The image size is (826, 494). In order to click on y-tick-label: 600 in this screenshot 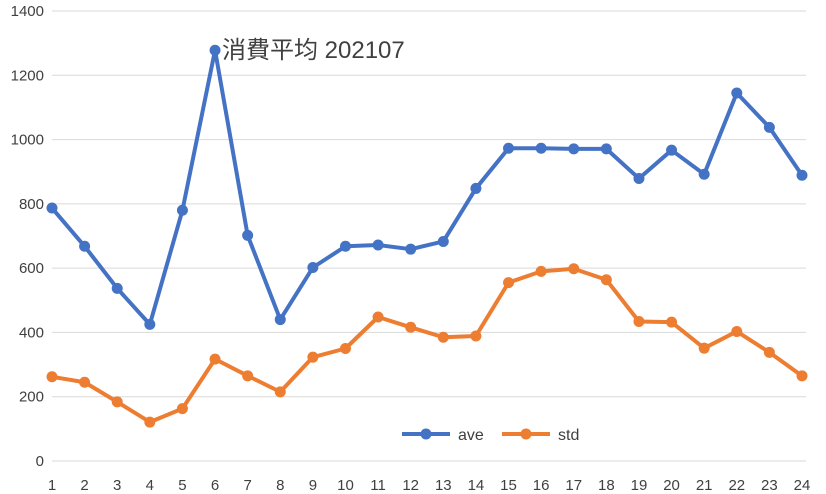, I will do `click(31, 268)`.